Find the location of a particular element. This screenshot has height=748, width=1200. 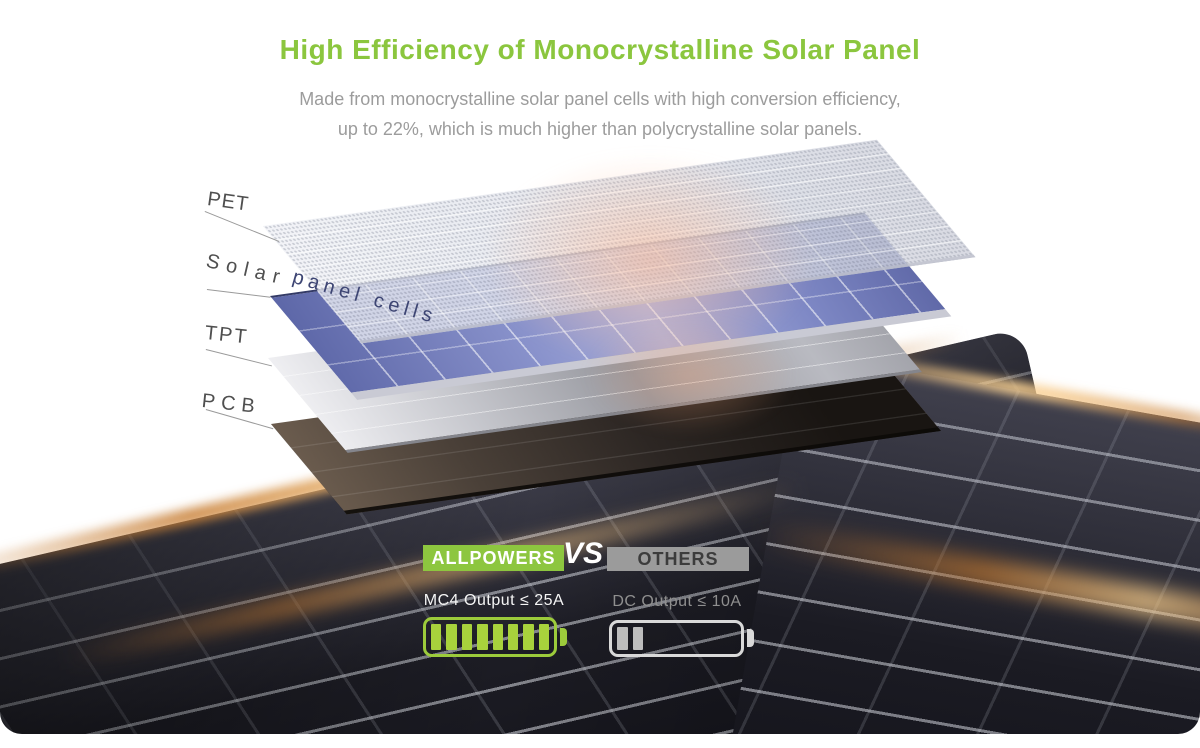

brand-badge-others: OTHERS is located at coordinates (678, 559).